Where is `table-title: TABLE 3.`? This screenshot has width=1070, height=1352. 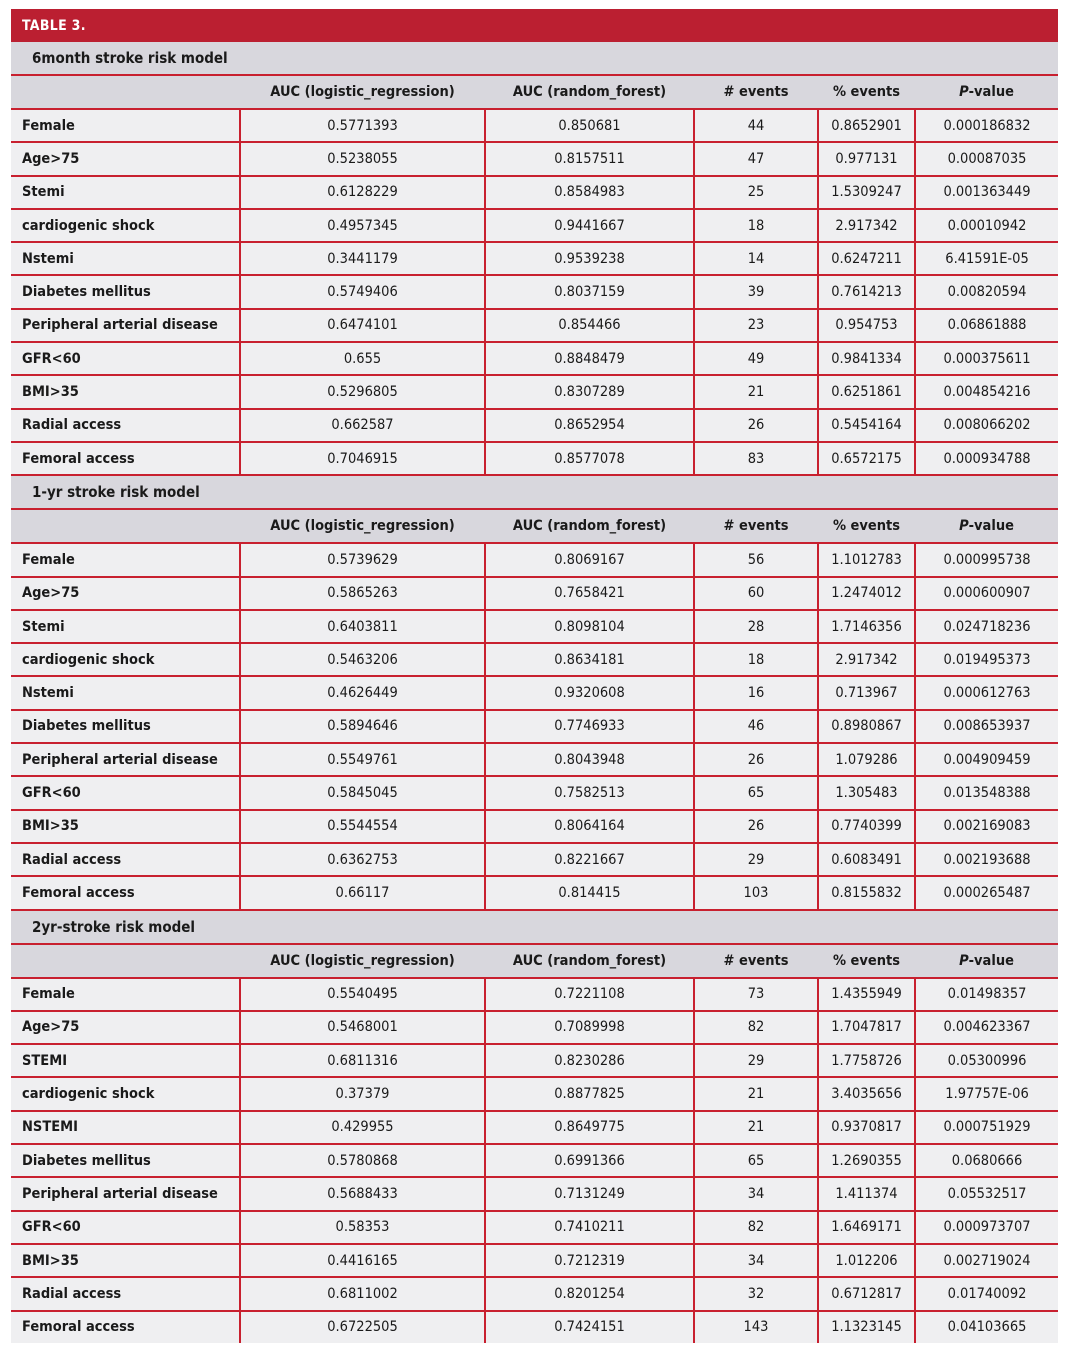 table-title: TABLE 3. is located at coordinates (534, 25).